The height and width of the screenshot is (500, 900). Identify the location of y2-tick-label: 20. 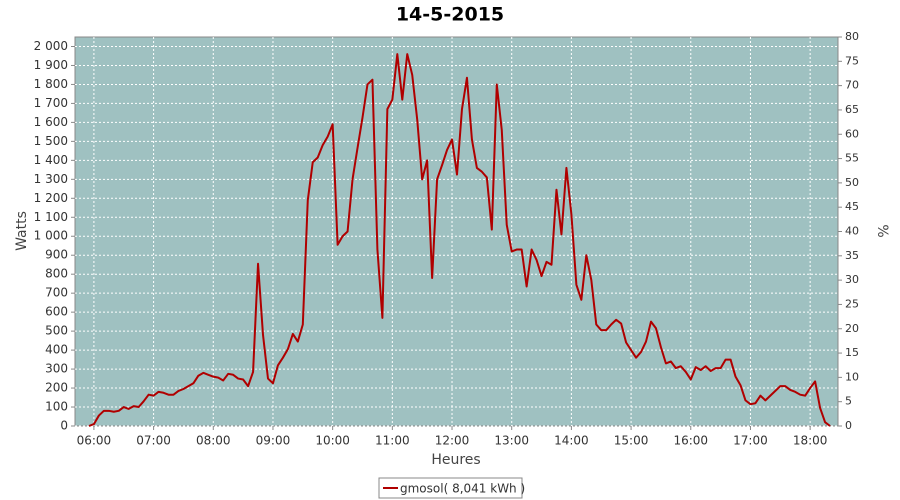
(852, 328).